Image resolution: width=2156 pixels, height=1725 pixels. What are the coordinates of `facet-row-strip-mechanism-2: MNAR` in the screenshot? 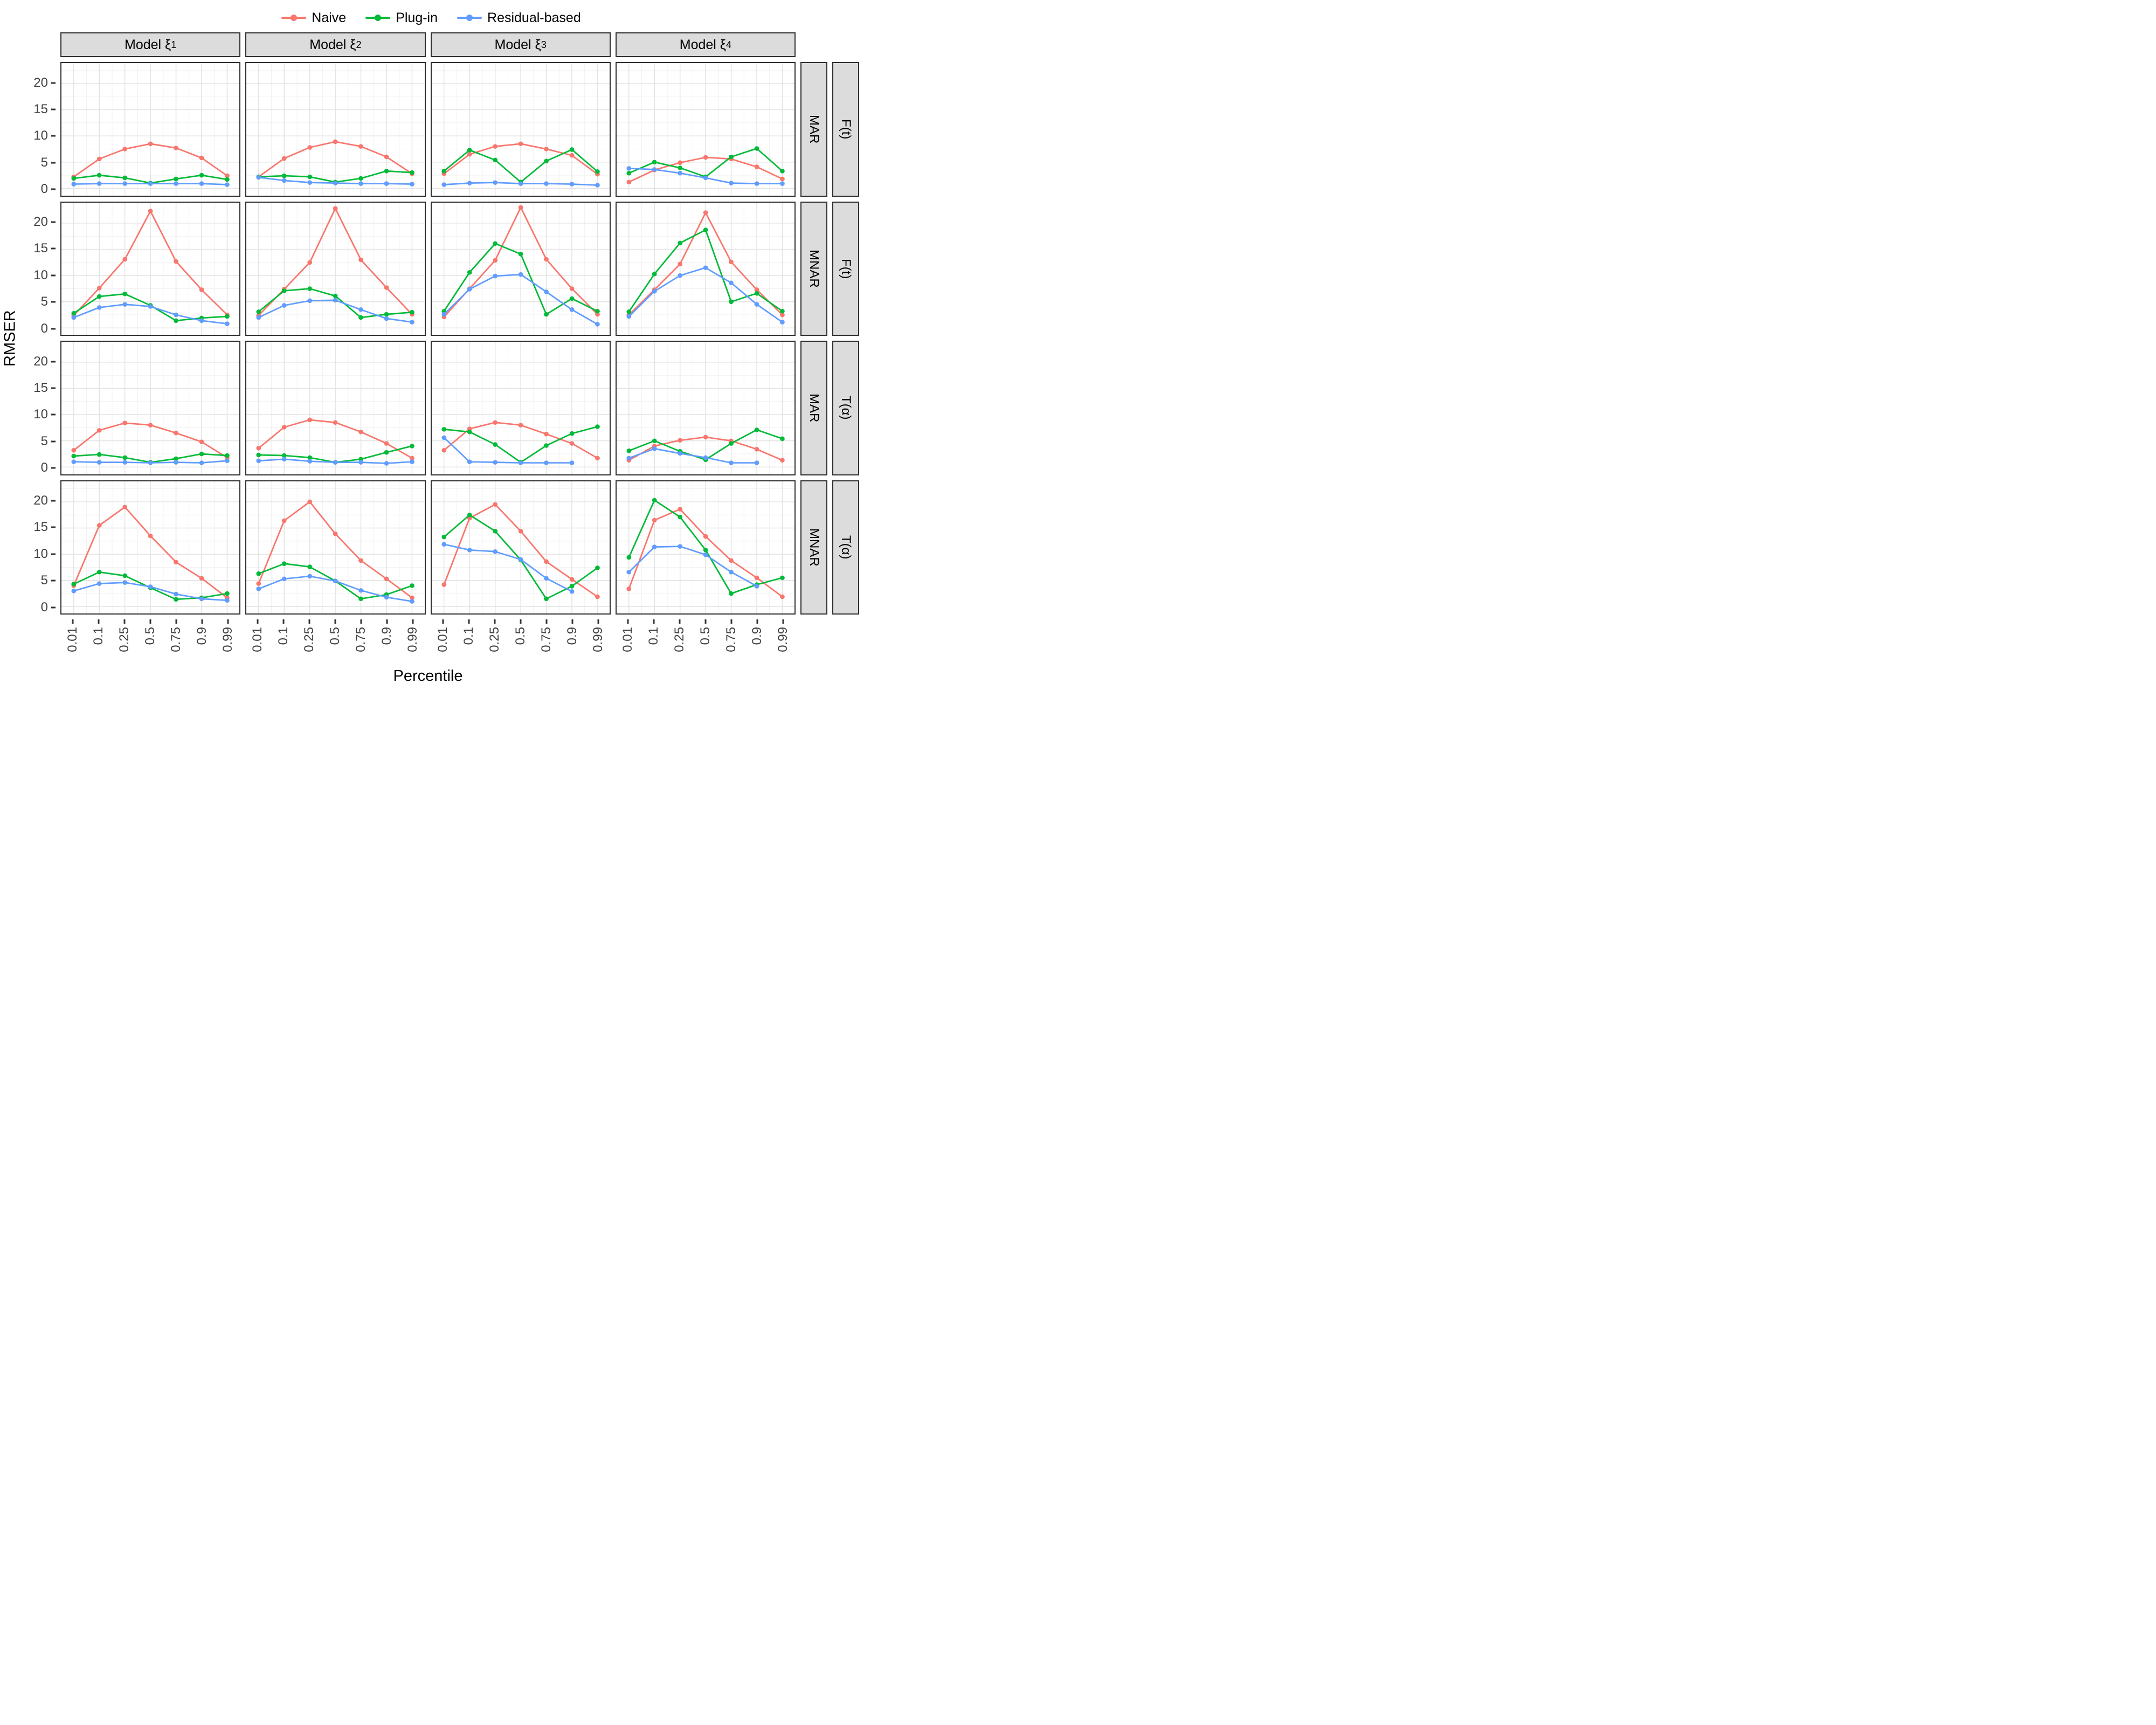 It's located at (813, 268).